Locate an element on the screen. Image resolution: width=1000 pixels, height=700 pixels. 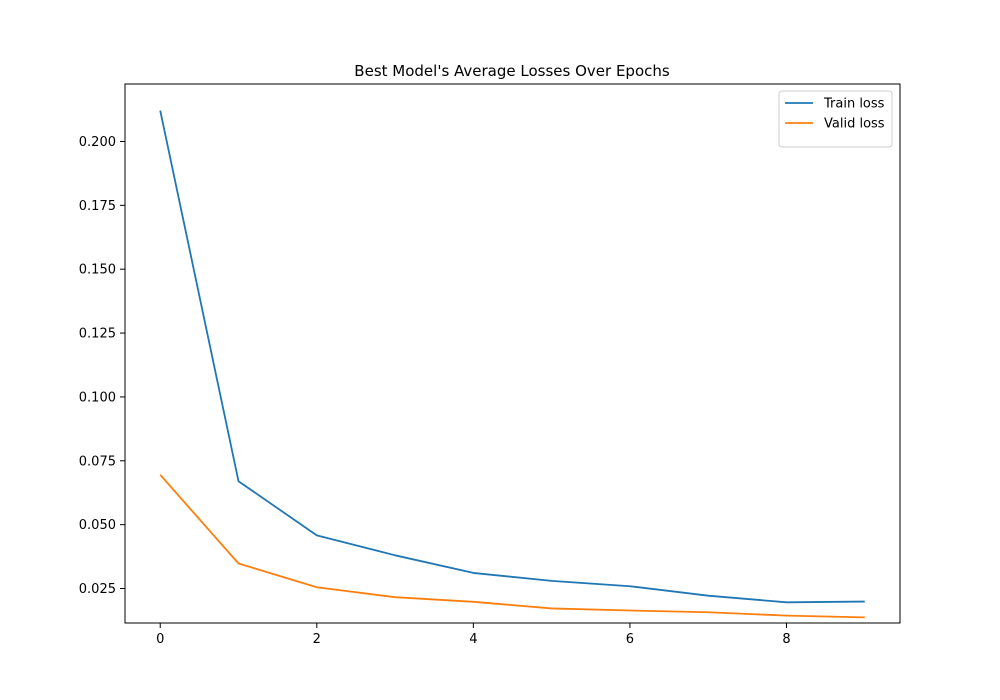
y-axis: 0.025 0.050 0.075 0.100 0.125 0.150 0.175 0.200 is located at coordinates (102, 366).